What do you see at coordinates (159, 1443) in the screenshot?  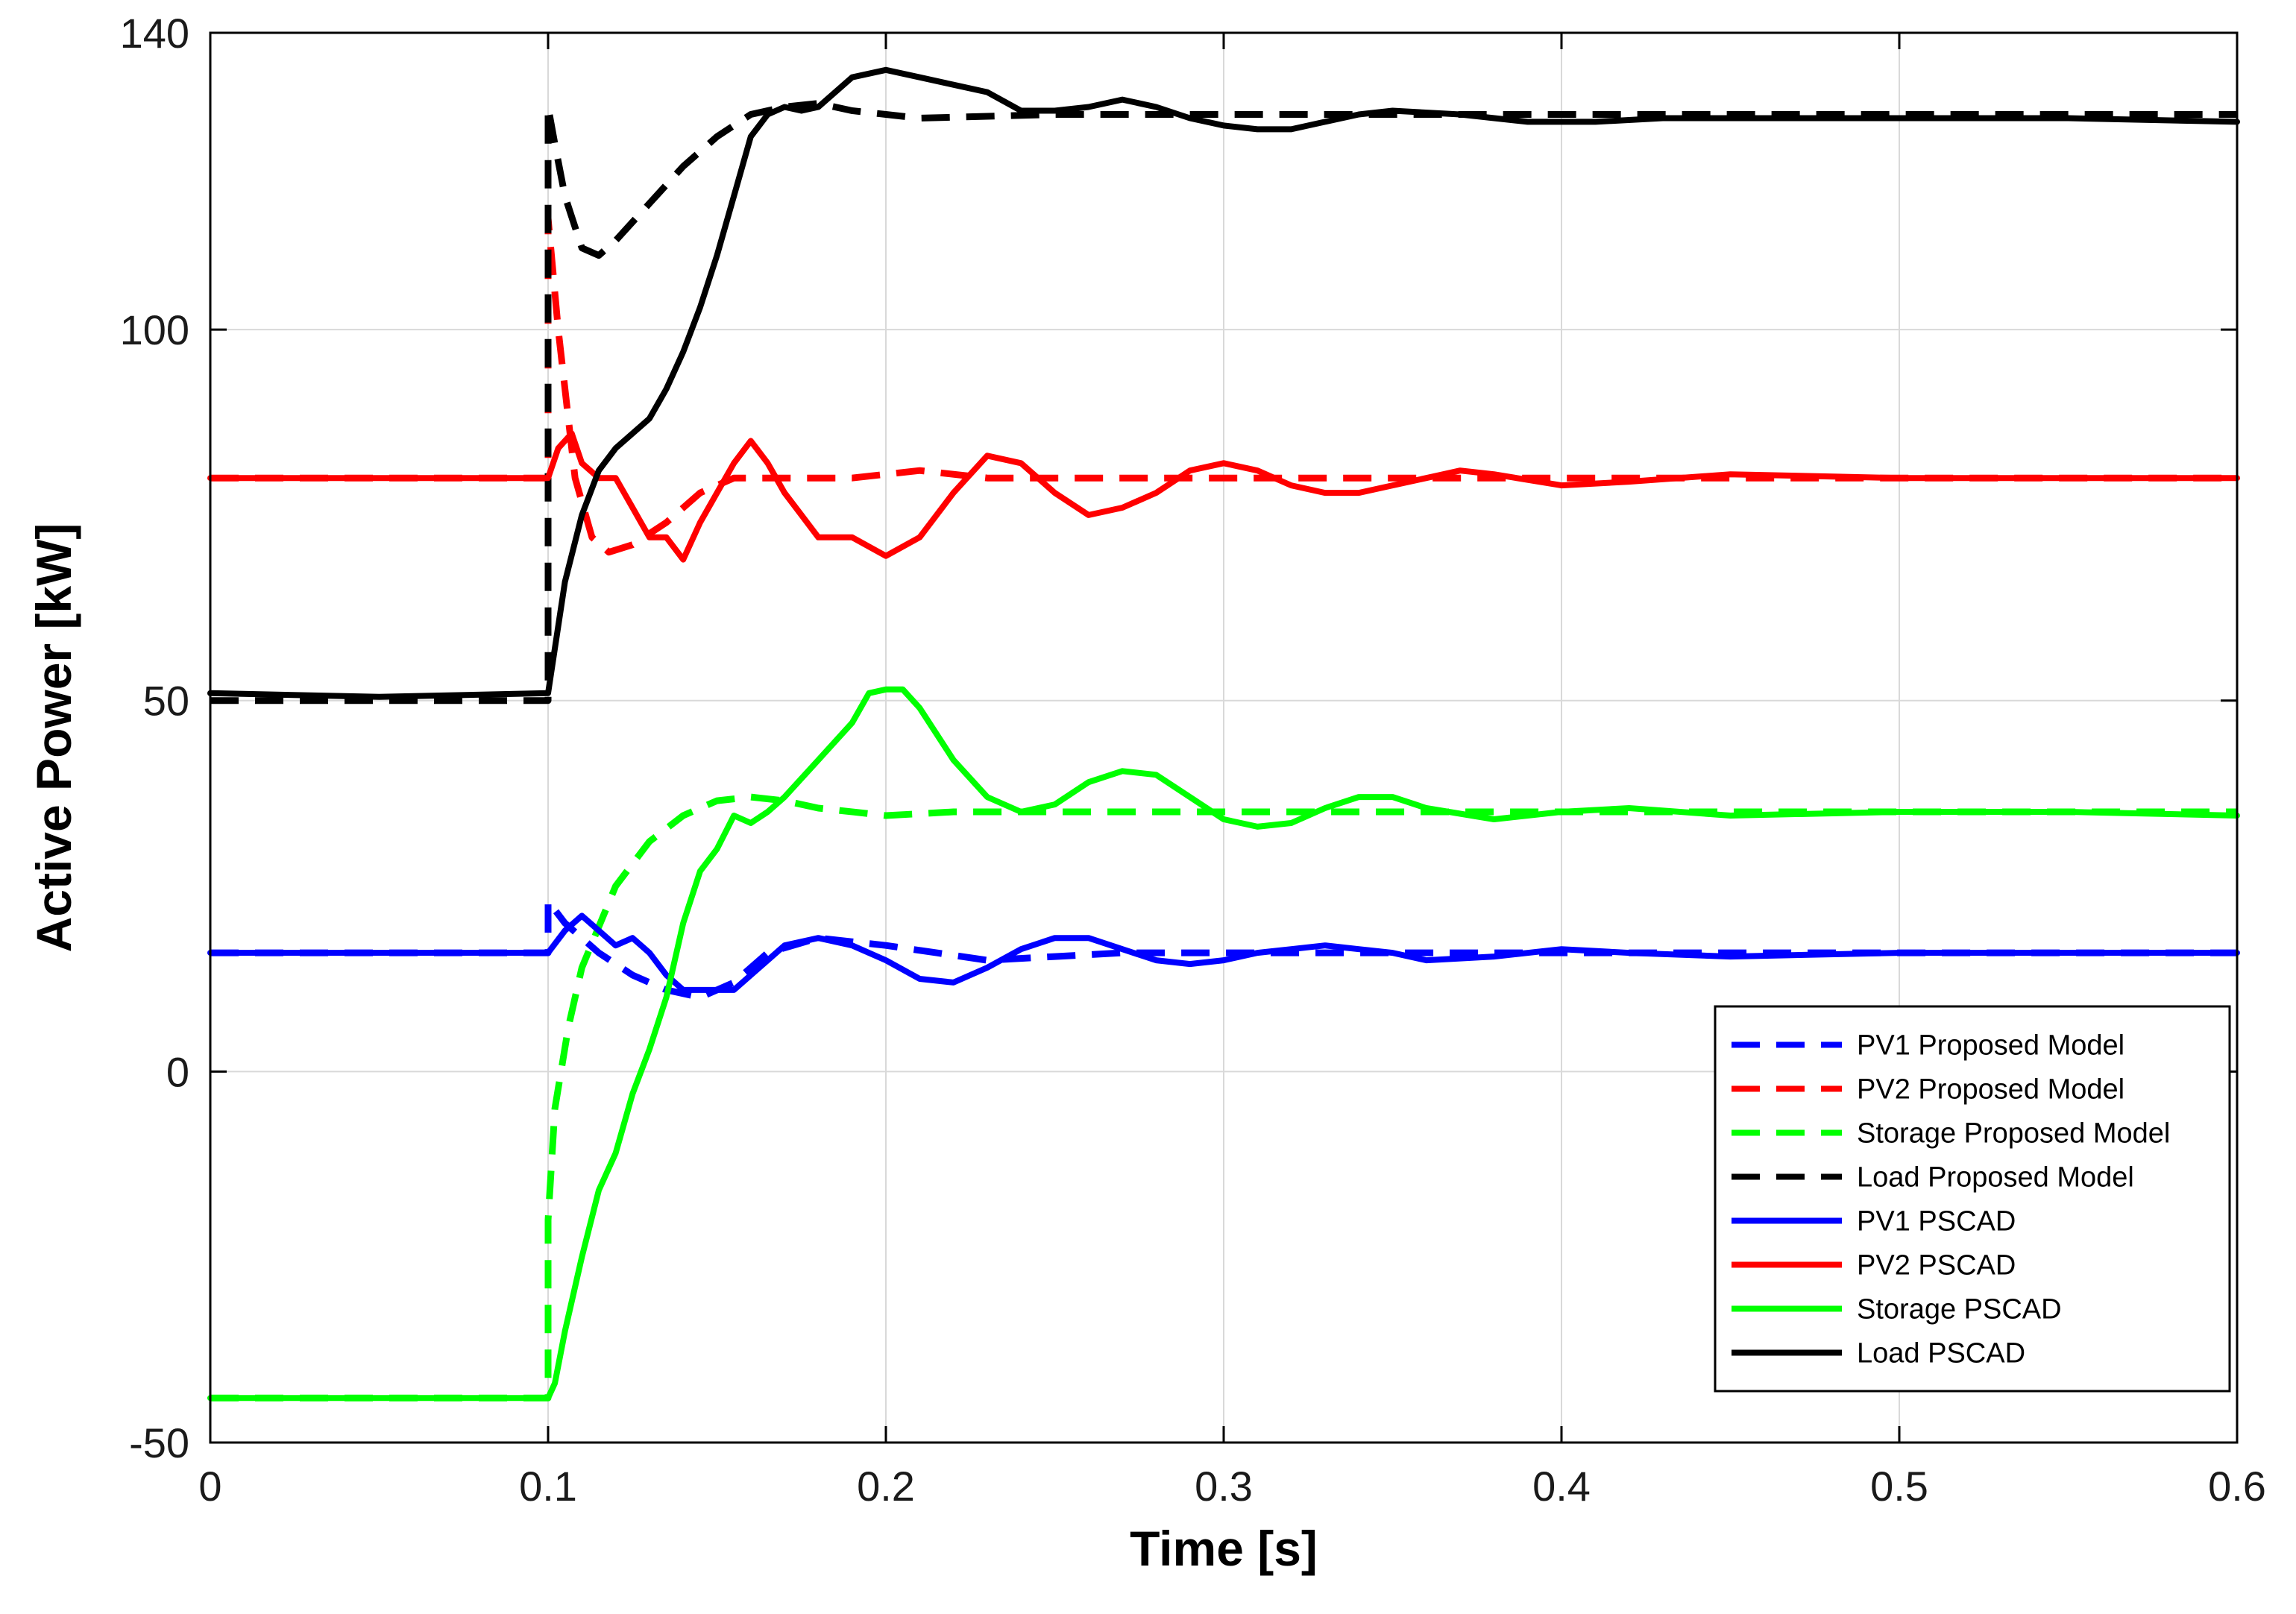 I see `y-tick-label: -50` at bounding box center [159, 1443].